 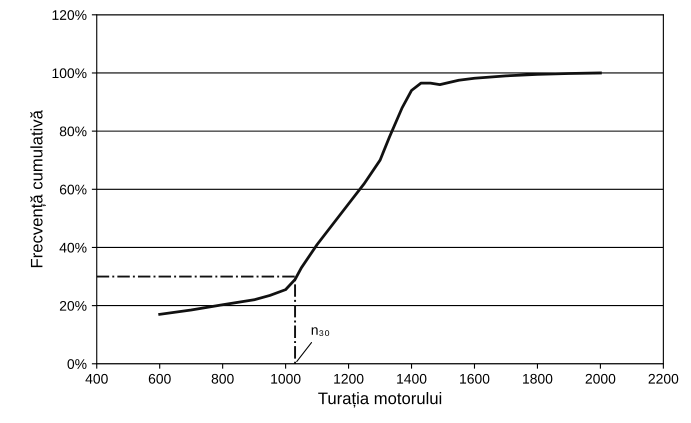 I want to click on y-tick-label: 80%, so click(x=73, y=131).